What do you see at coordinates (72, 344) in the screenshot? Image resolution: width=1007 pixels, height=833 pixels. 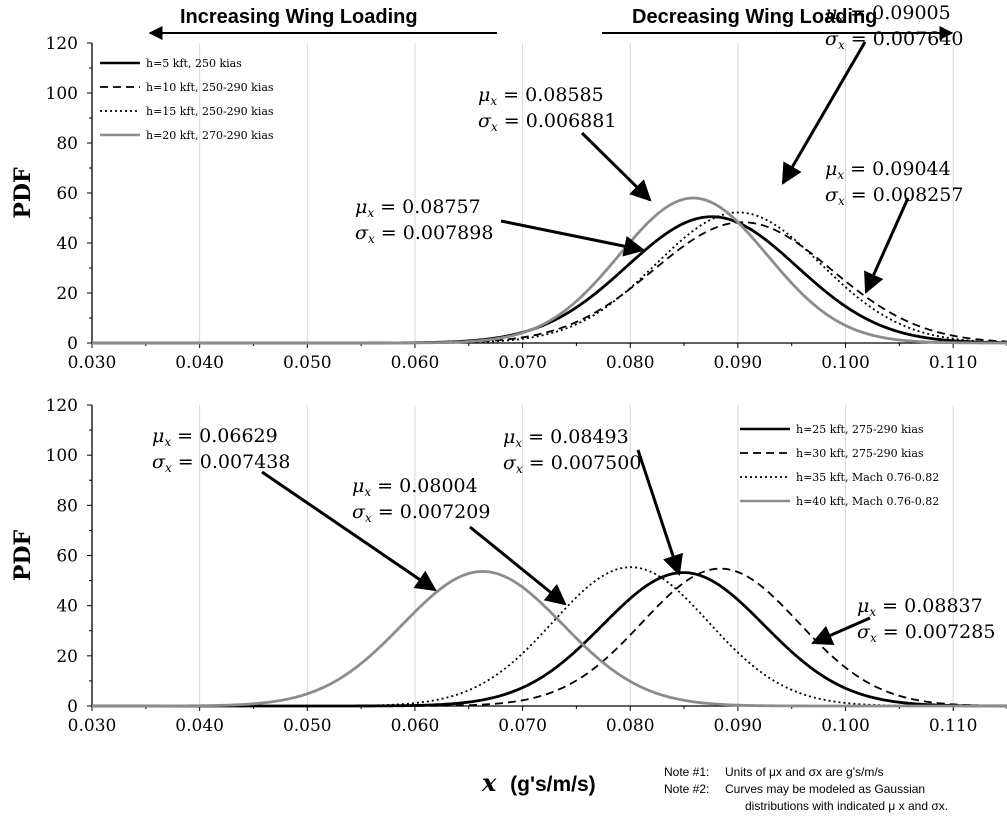 I see `y-tick-label: 0` at bounding box center [72, 344].